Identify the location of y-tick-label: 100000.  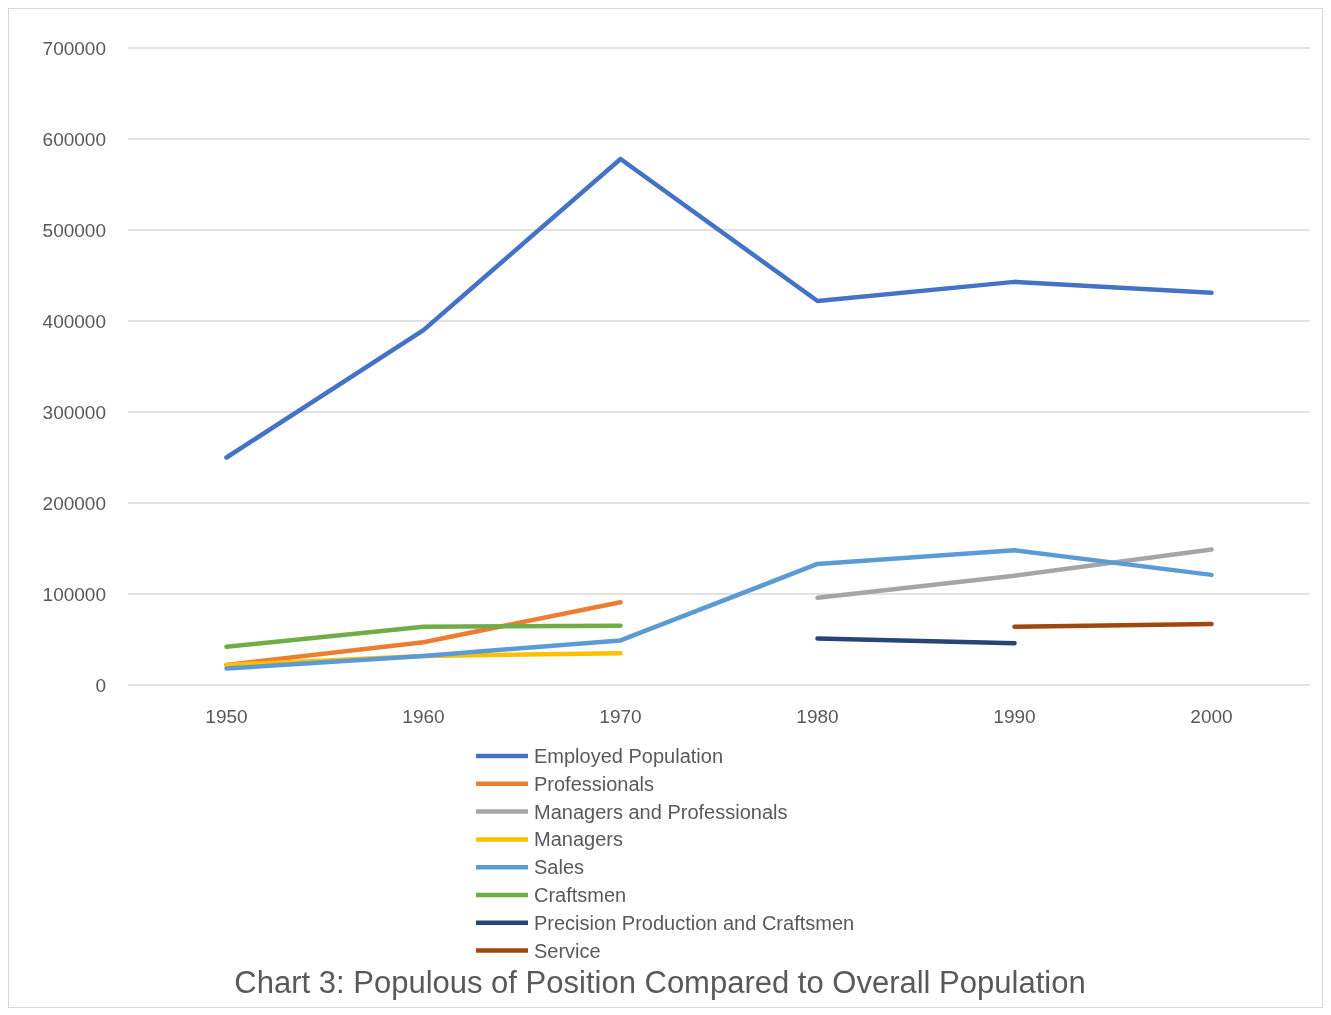
(74, 594).